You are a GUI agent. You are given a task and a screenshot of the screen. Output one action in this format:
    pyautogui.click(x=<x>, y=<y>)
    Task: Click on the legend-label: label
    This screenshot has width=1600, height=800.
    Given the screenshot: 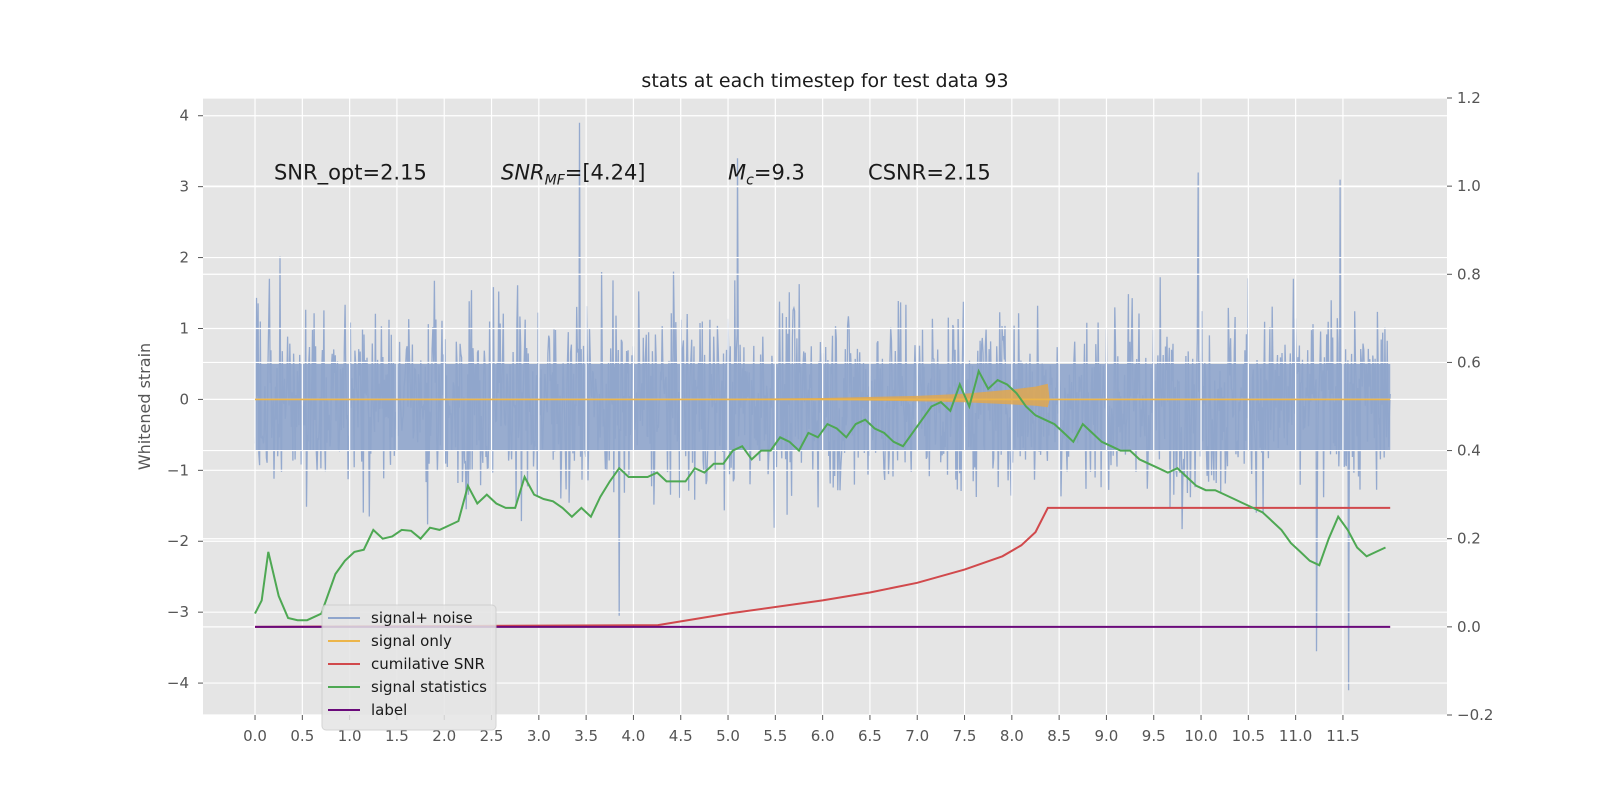 What is the action you would take?
    pyautogui.click(x=389, y=710)
    